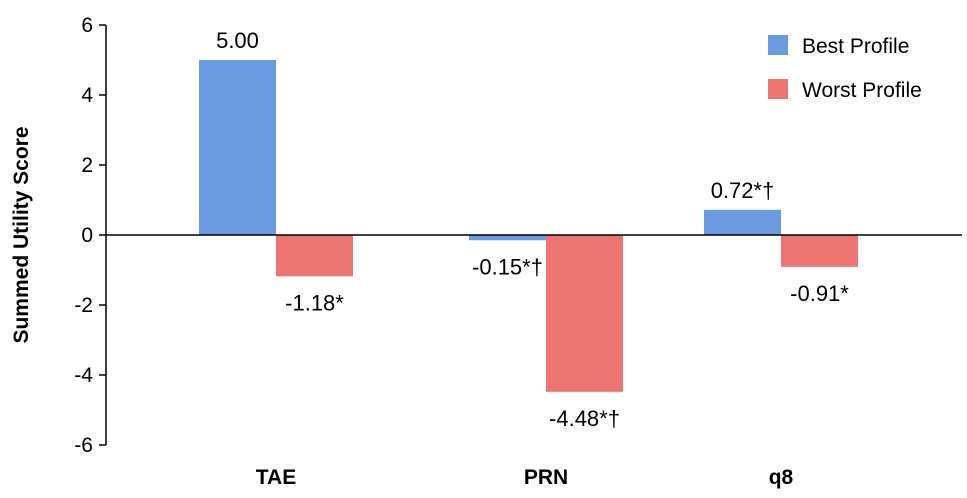 The image size is (967, 498). What do you see at coordinates (742, 222) in the screenshot?
I see `bar-best-profile-q8` at bounding box center [742, 222].